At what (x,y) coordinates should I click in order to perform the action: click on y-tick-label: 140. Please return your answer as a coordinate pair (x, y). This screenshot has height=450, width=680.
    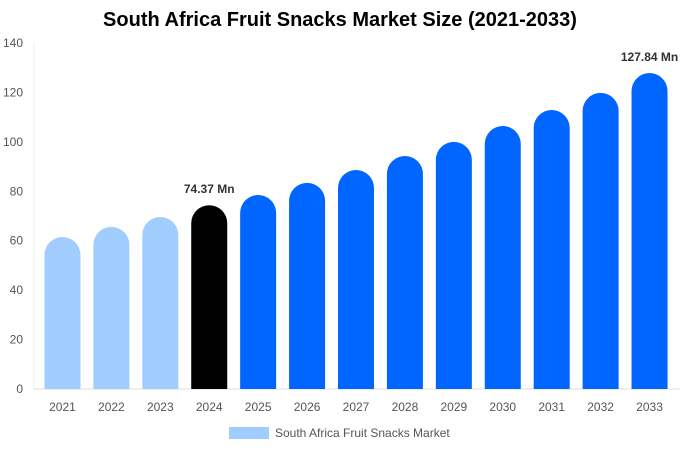
    Looking at the image, I should click on (13, 43).